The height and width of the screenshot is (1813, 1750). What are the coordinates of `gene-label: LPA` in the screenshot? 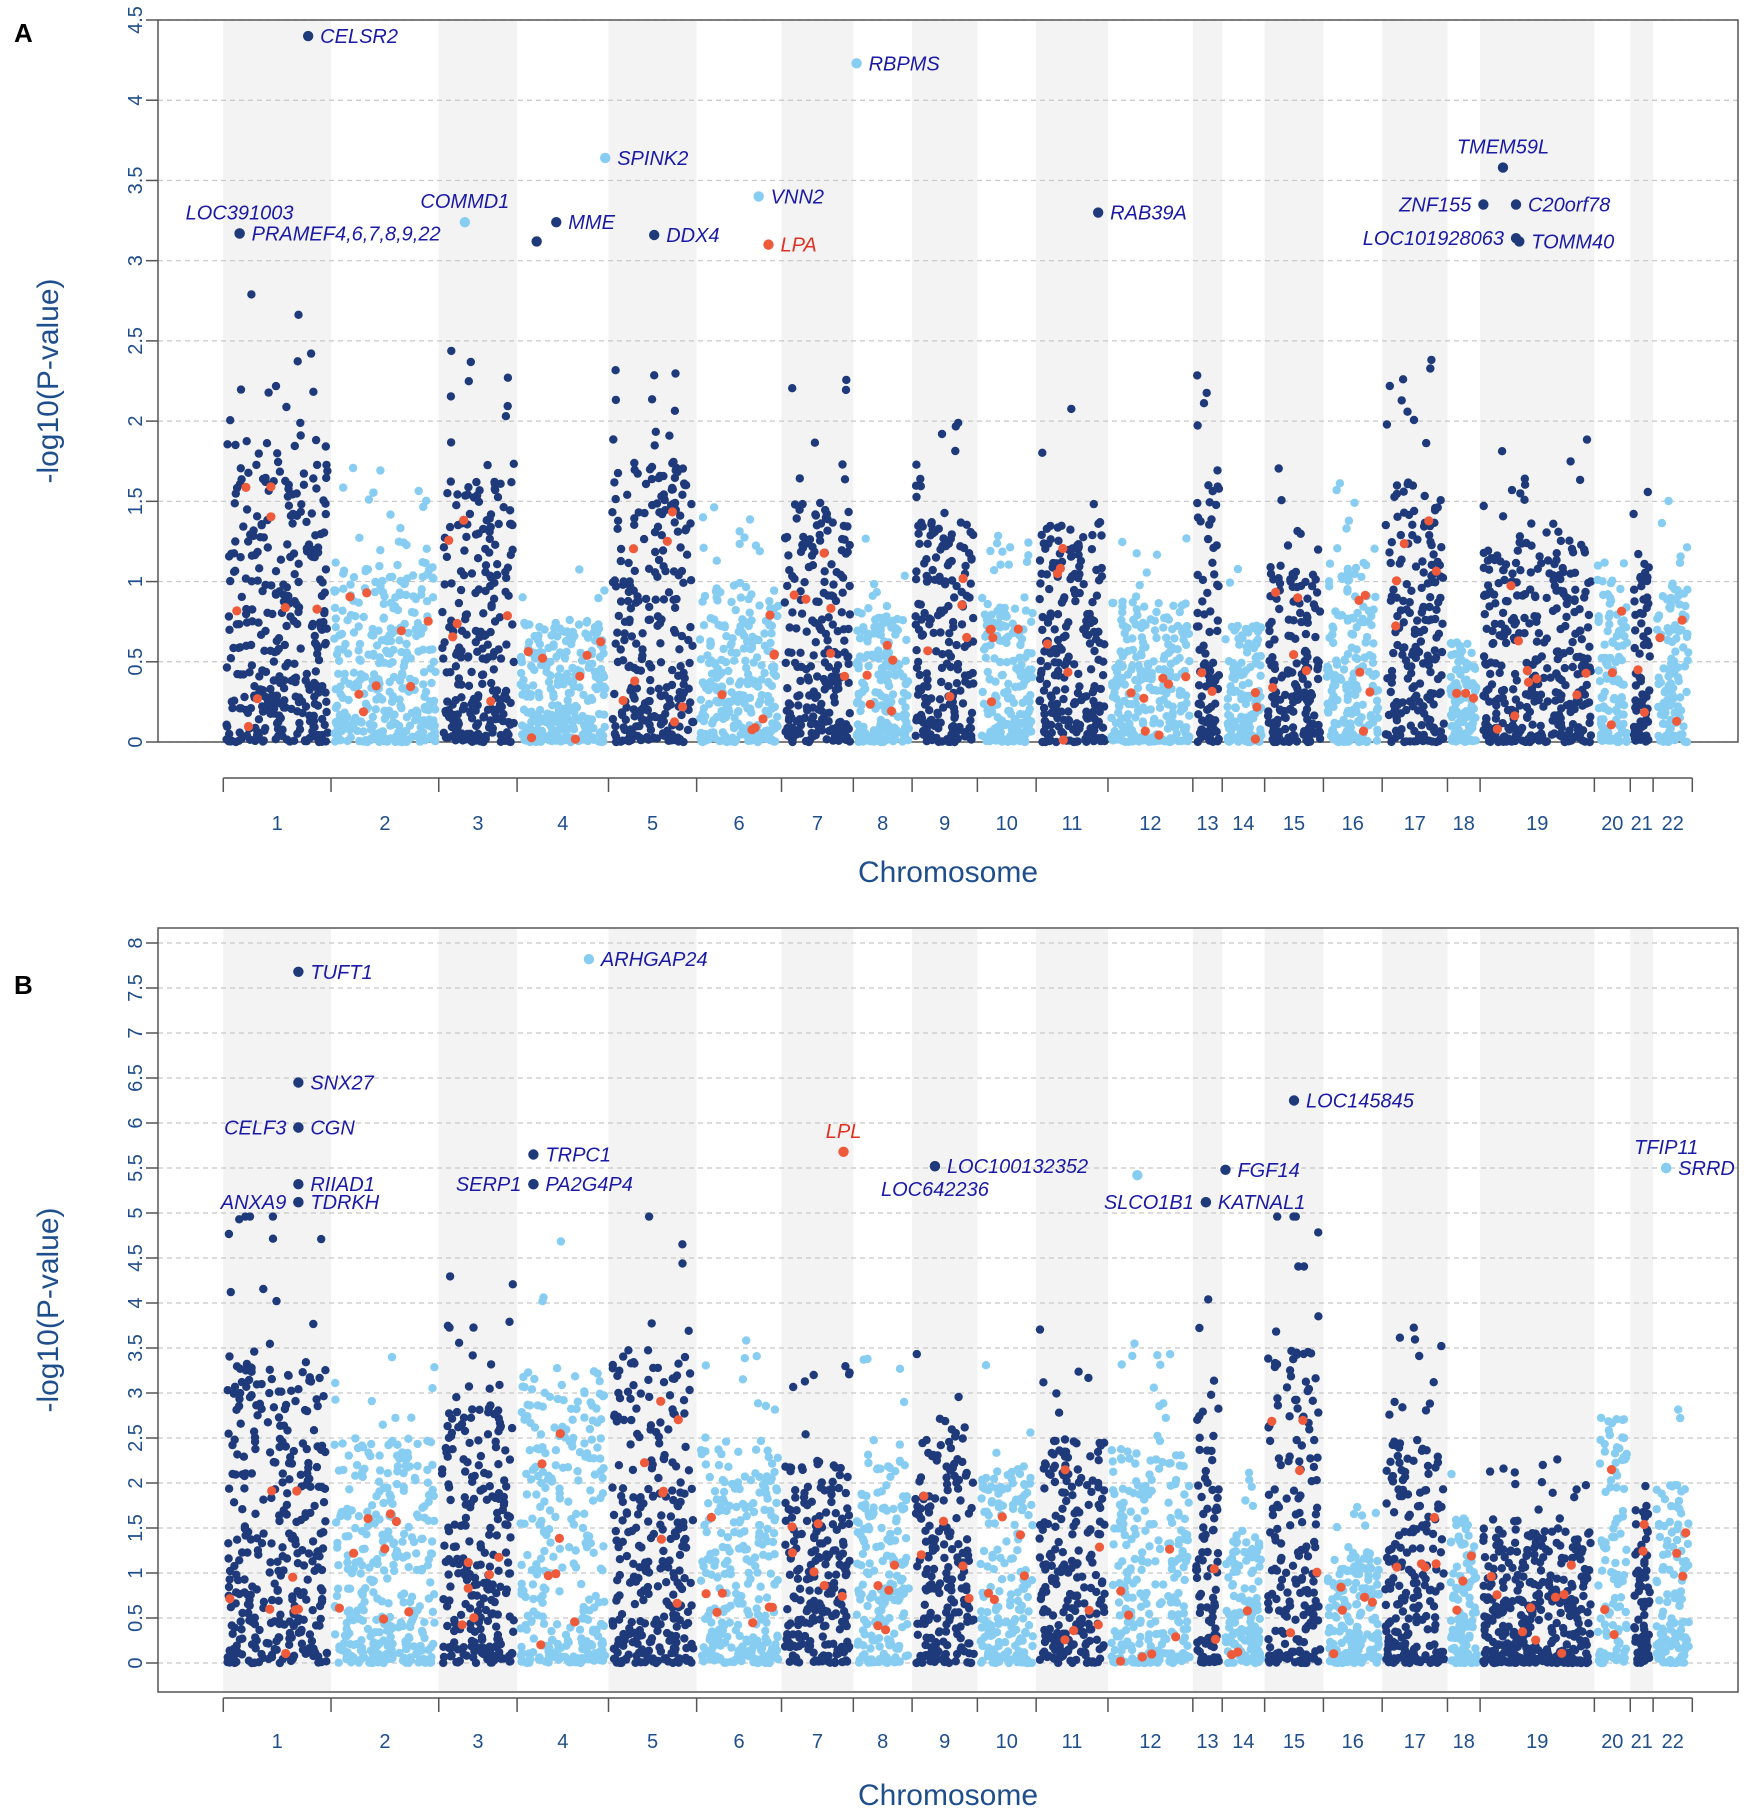 It's located at (798, 246).